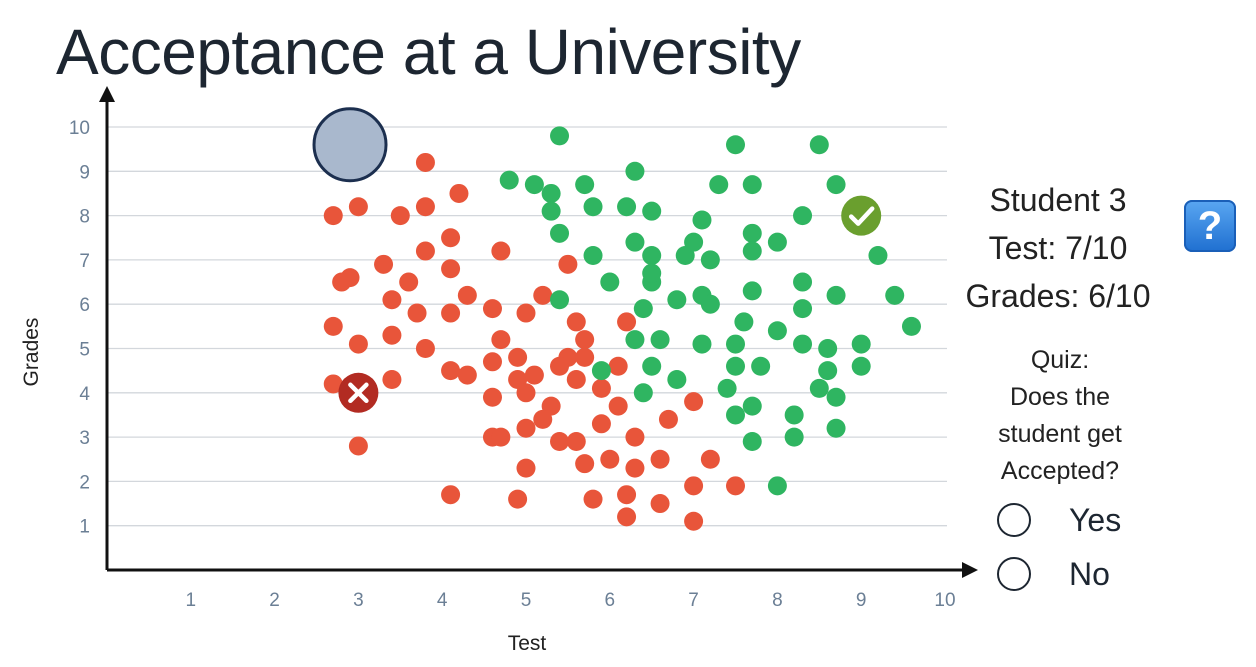 The height and width of the screenshot is (667, 1256). I want to click on option-yes-label: Yes, so click(1095, 519).